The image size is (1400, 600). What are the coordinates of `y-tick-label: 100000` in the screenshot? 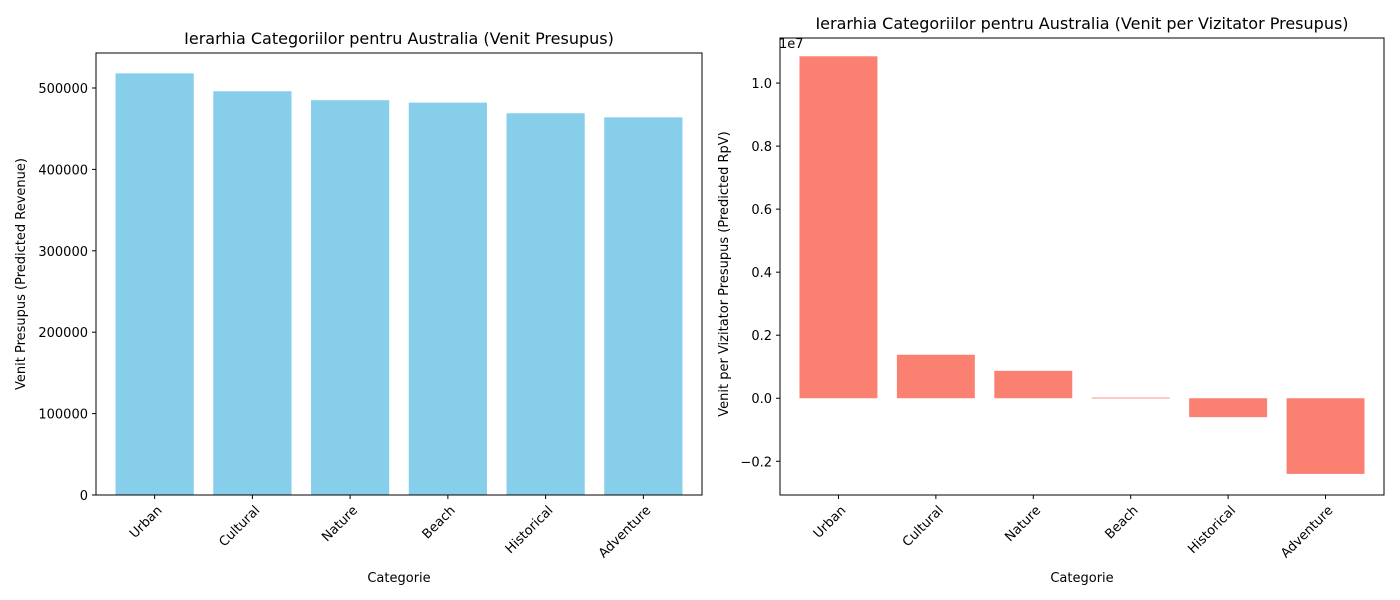 It's located at (63, 415).